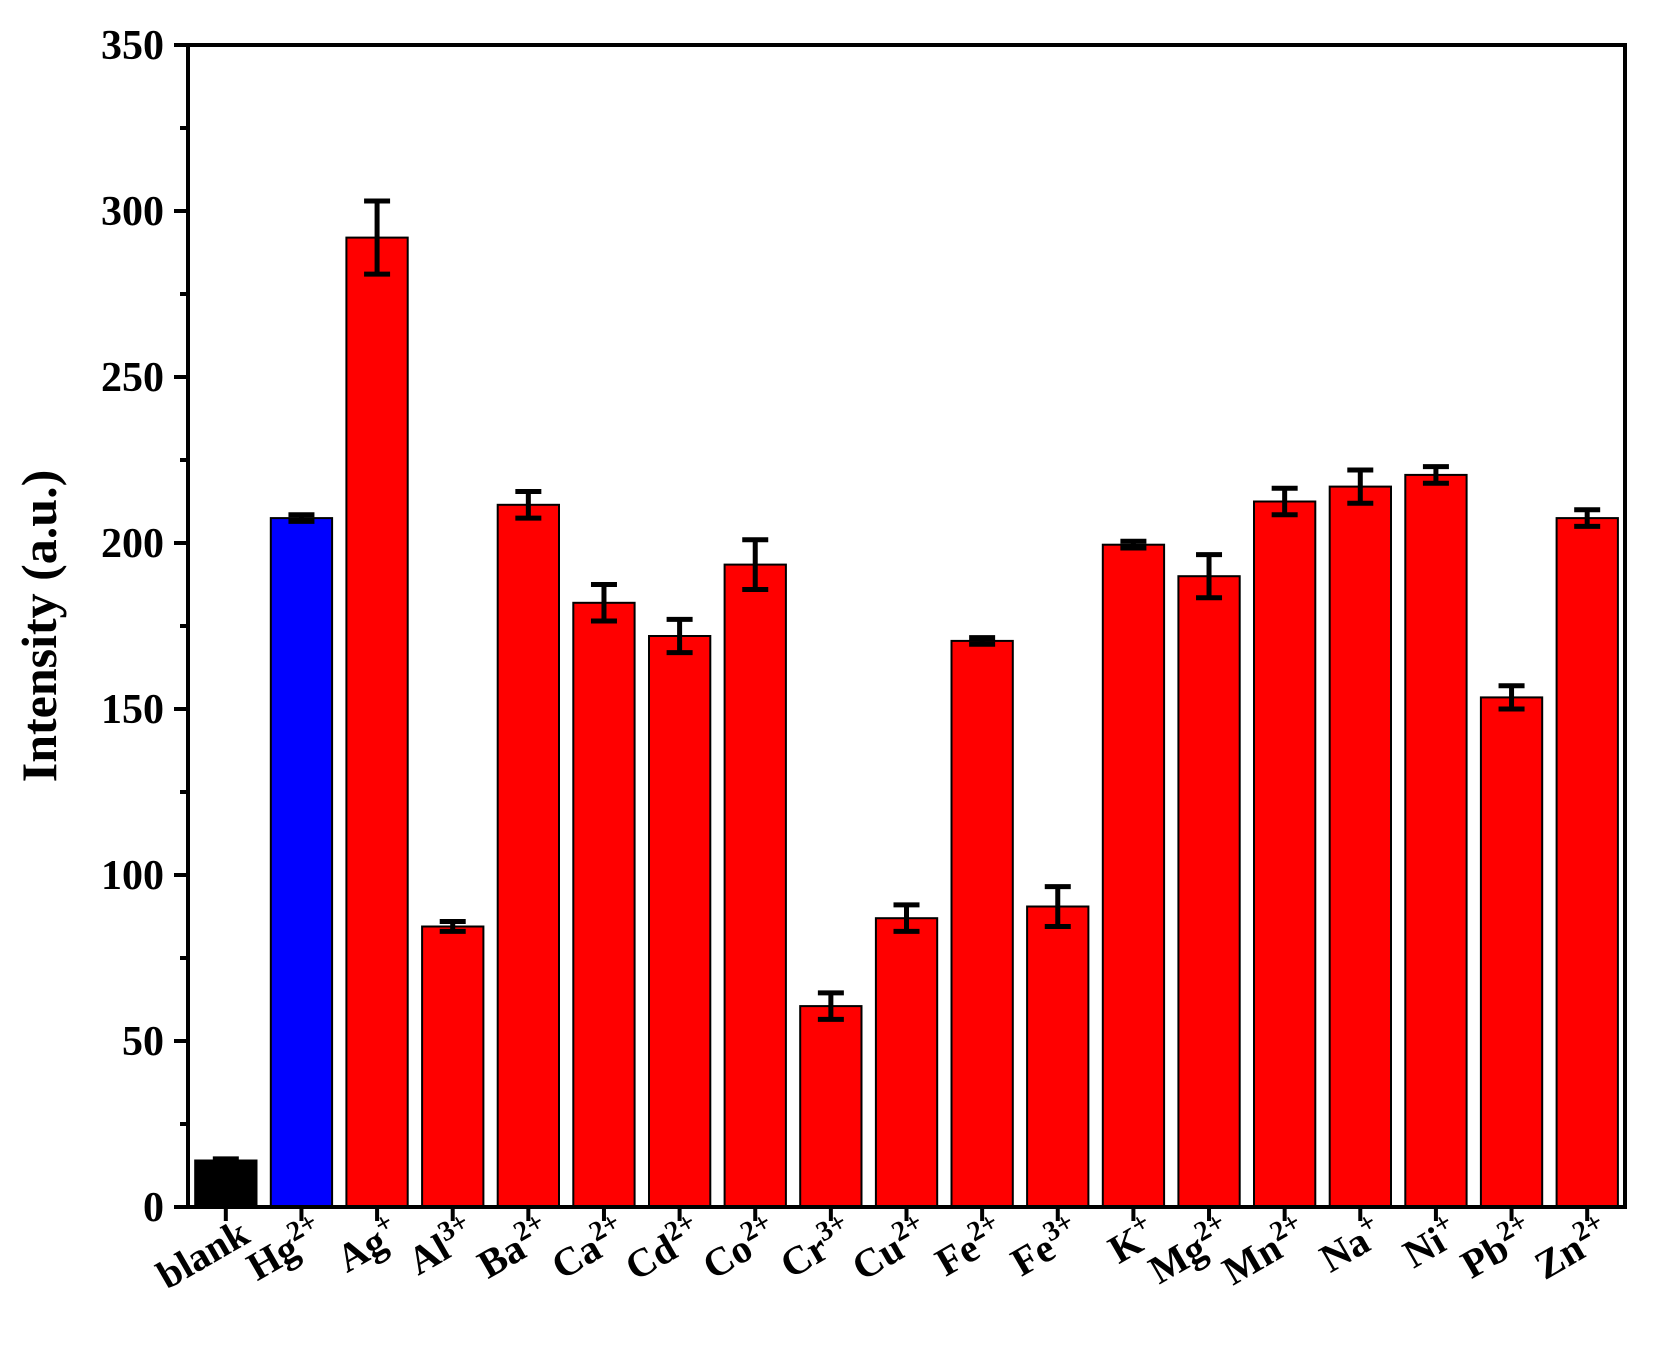 This screenshot has width=1656, height=1359. What do you see at coordinates (816, 1246) in the screenshot?
I see `x-tick-label: Cr3+` at bounding box center [816, 1246].